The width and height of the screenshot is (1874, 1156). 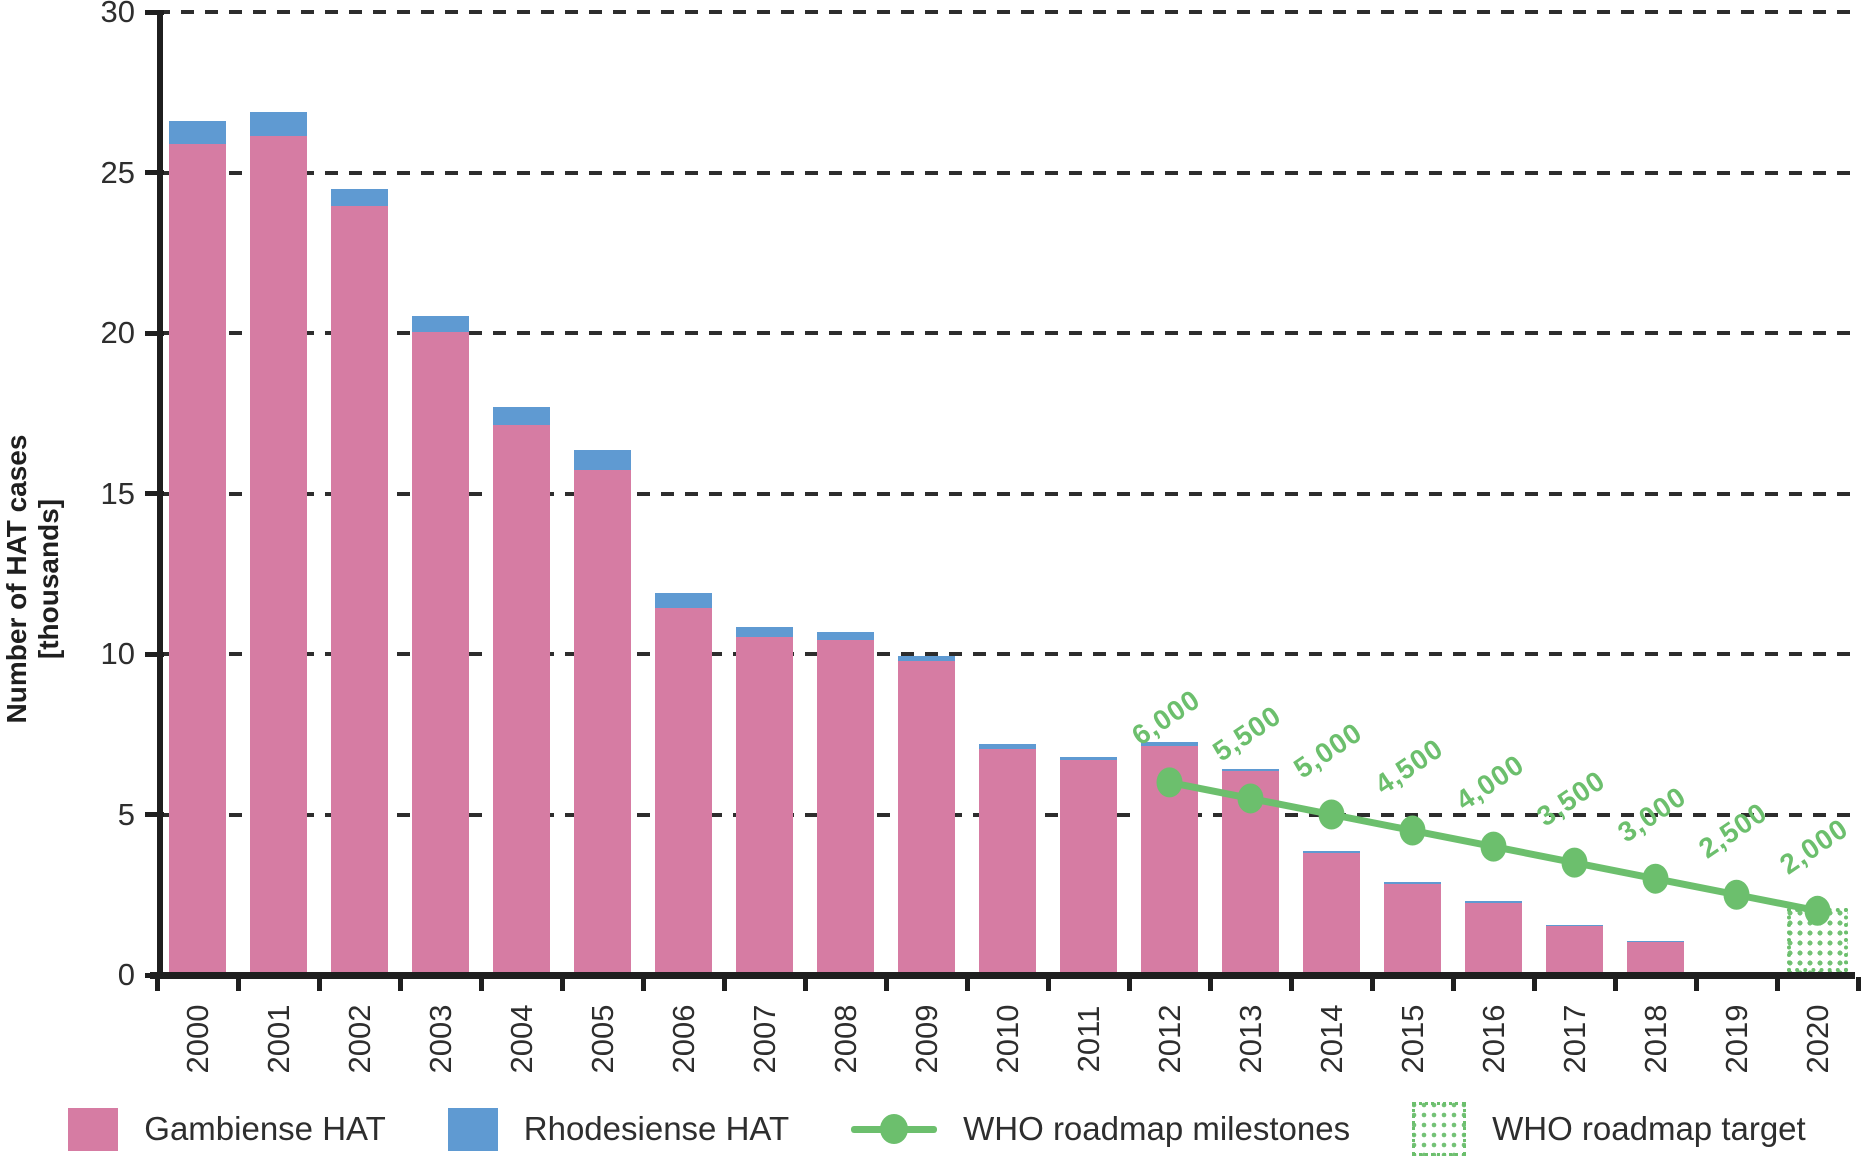 What do you see at coordinates (1412, 883) in the screenshot?
I see `bar-segment-rhodesiense-2015` at bounding box center [1412, 883].